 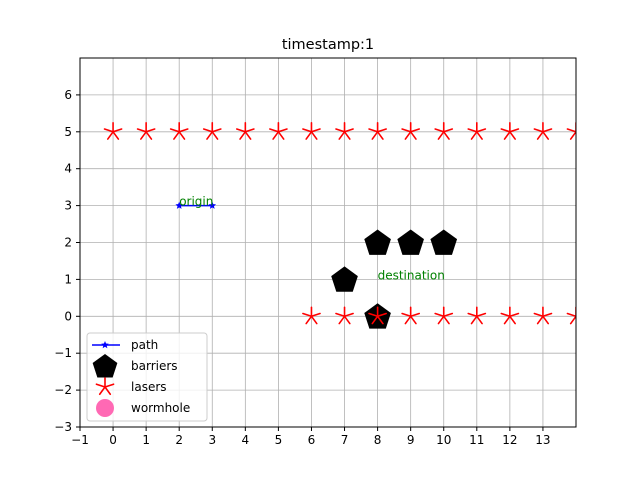 I want to click on x-tick-label: 12, so click(x=509, y=440).